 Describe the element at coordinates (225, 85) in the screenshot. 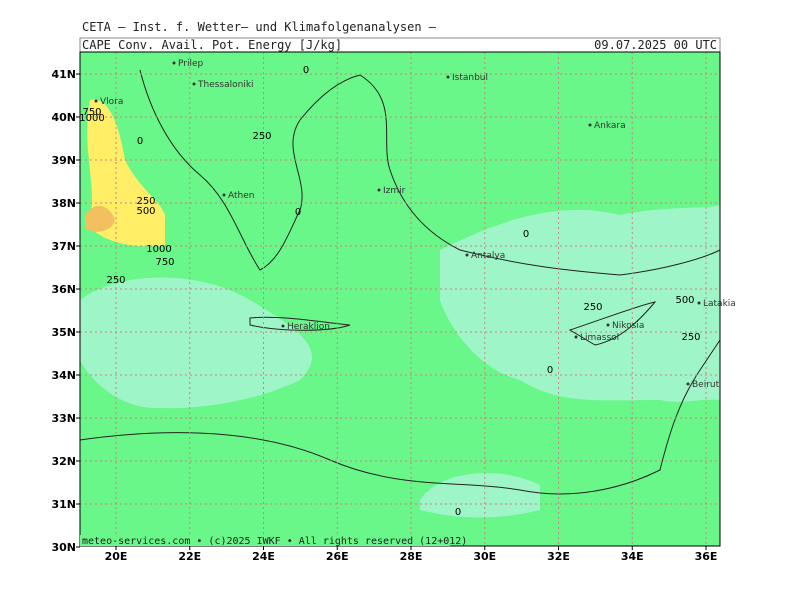

I see `place-name: Thessaloniki` at that location.